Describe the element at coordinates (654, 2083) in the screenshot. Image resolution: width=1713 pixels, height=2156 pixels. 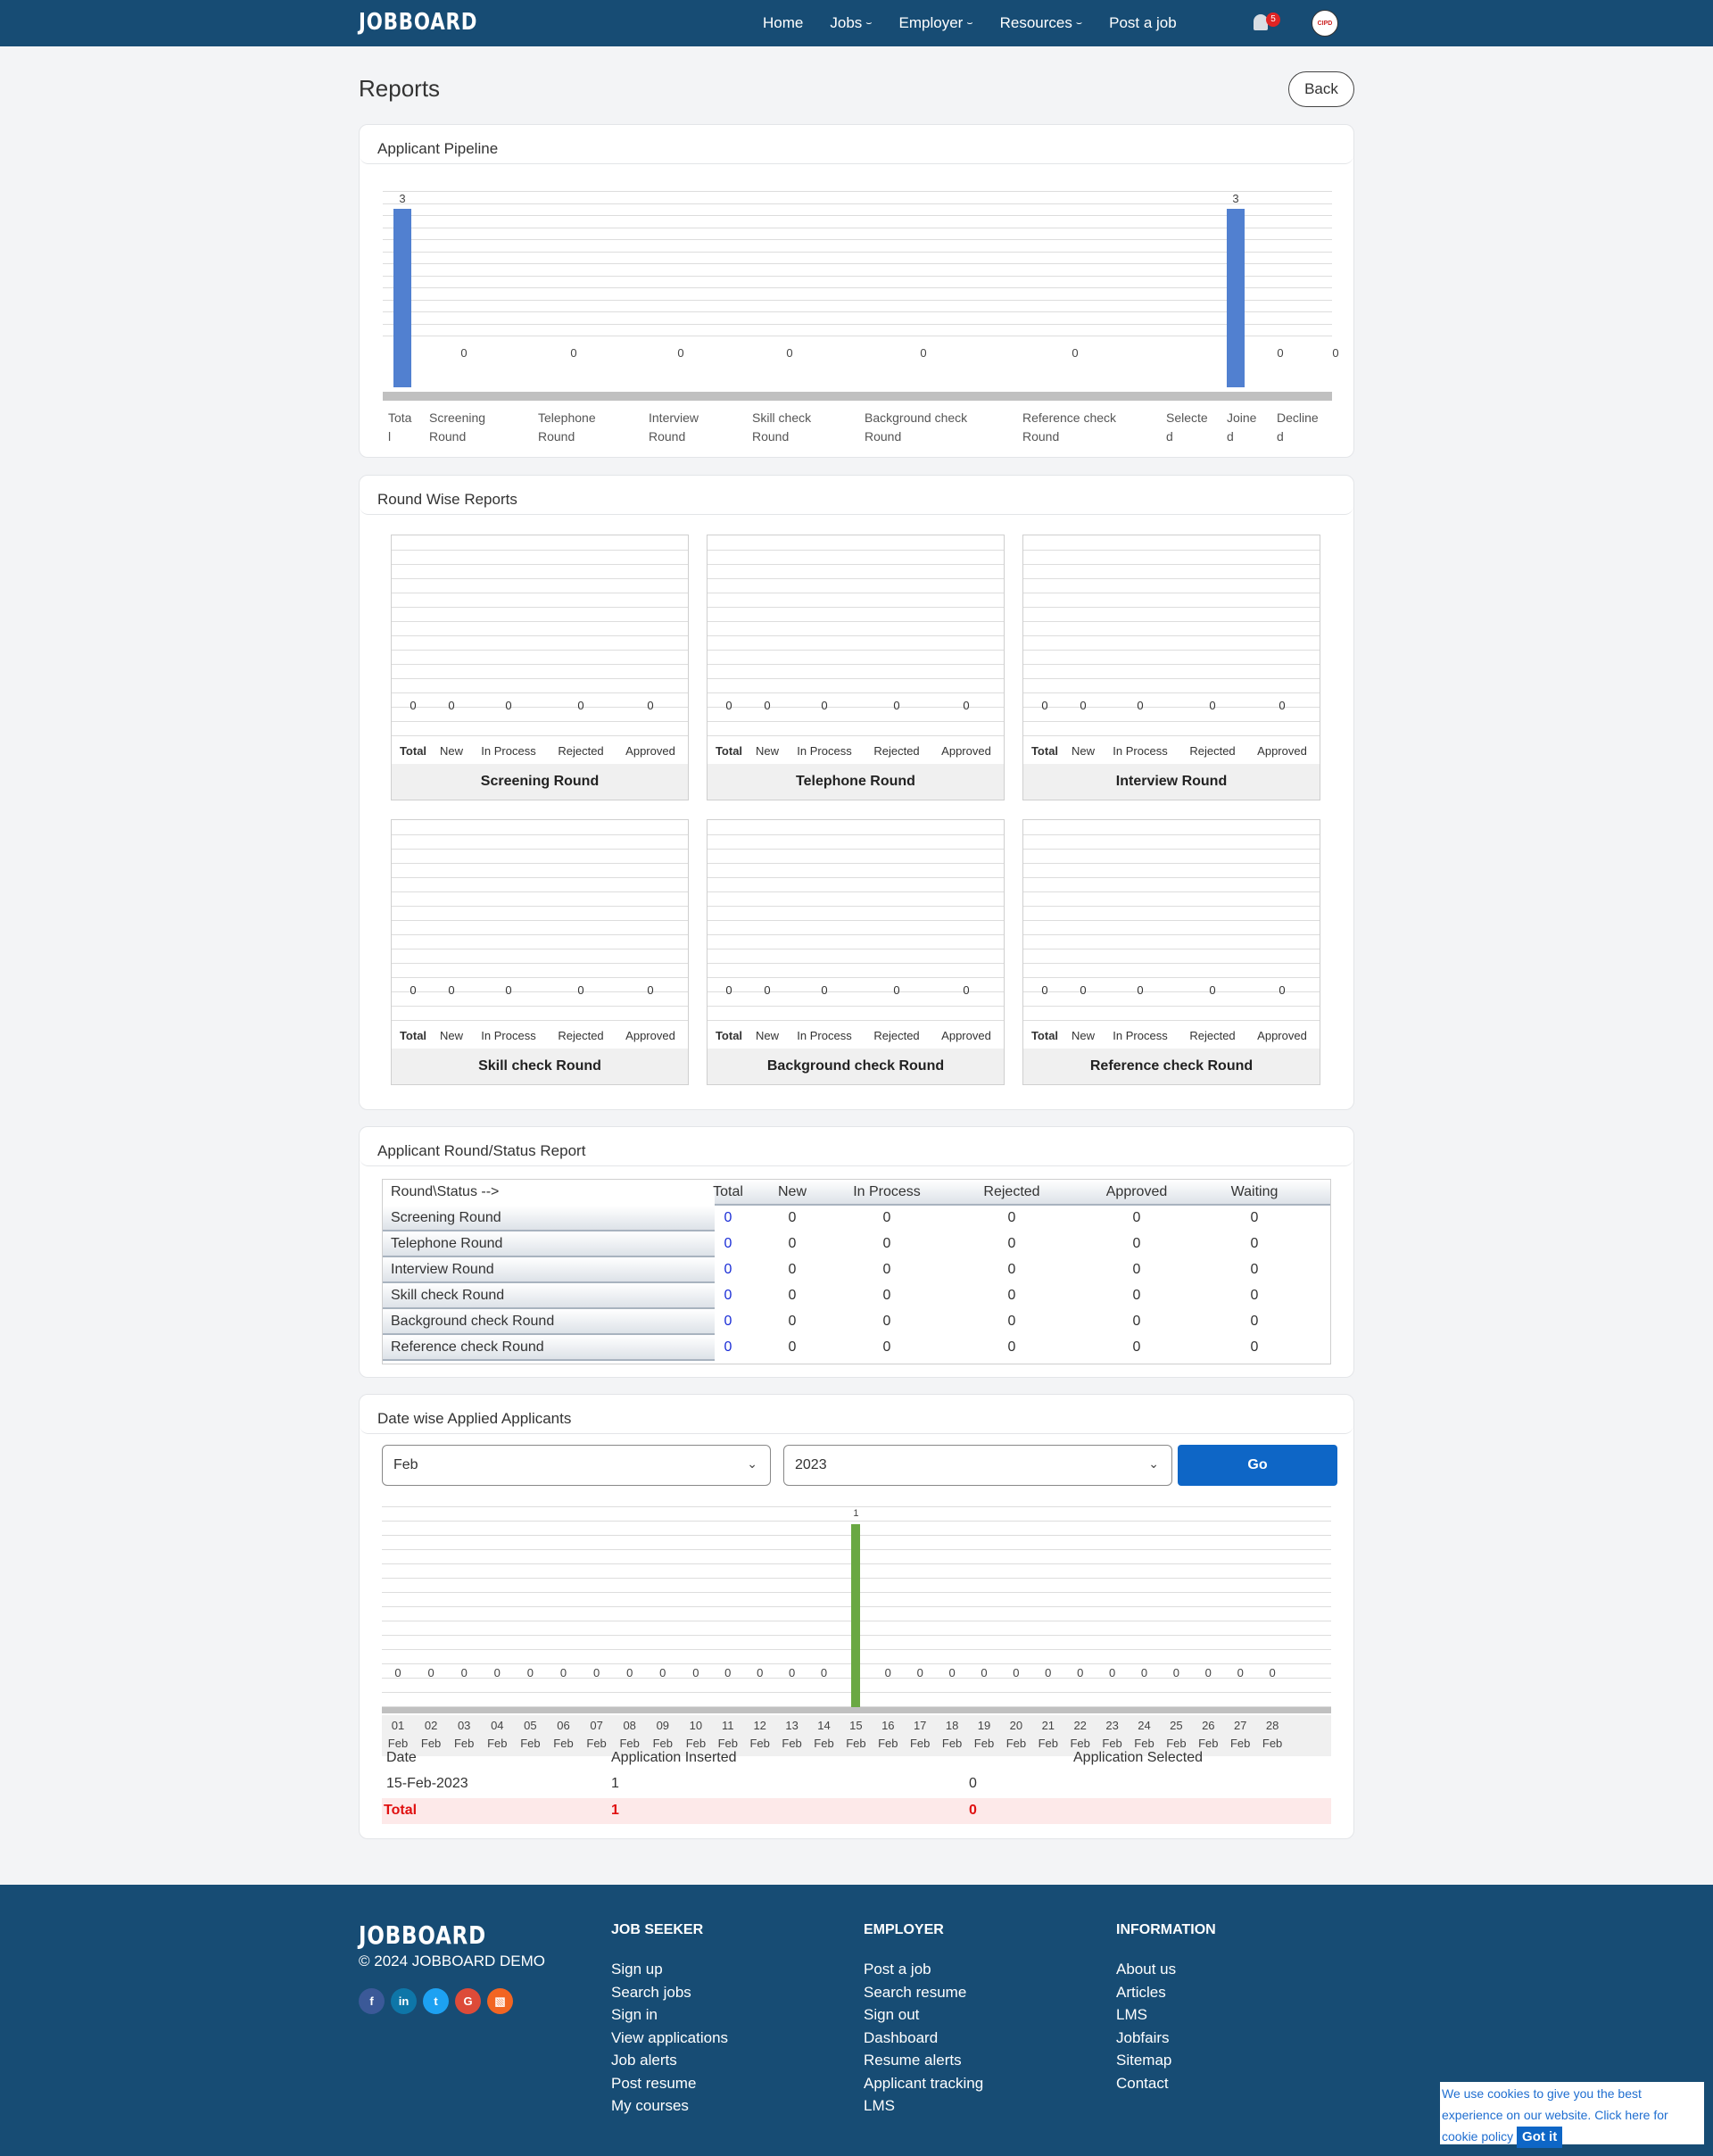
I see `footer-link-post-resume: Post resume` at that location.